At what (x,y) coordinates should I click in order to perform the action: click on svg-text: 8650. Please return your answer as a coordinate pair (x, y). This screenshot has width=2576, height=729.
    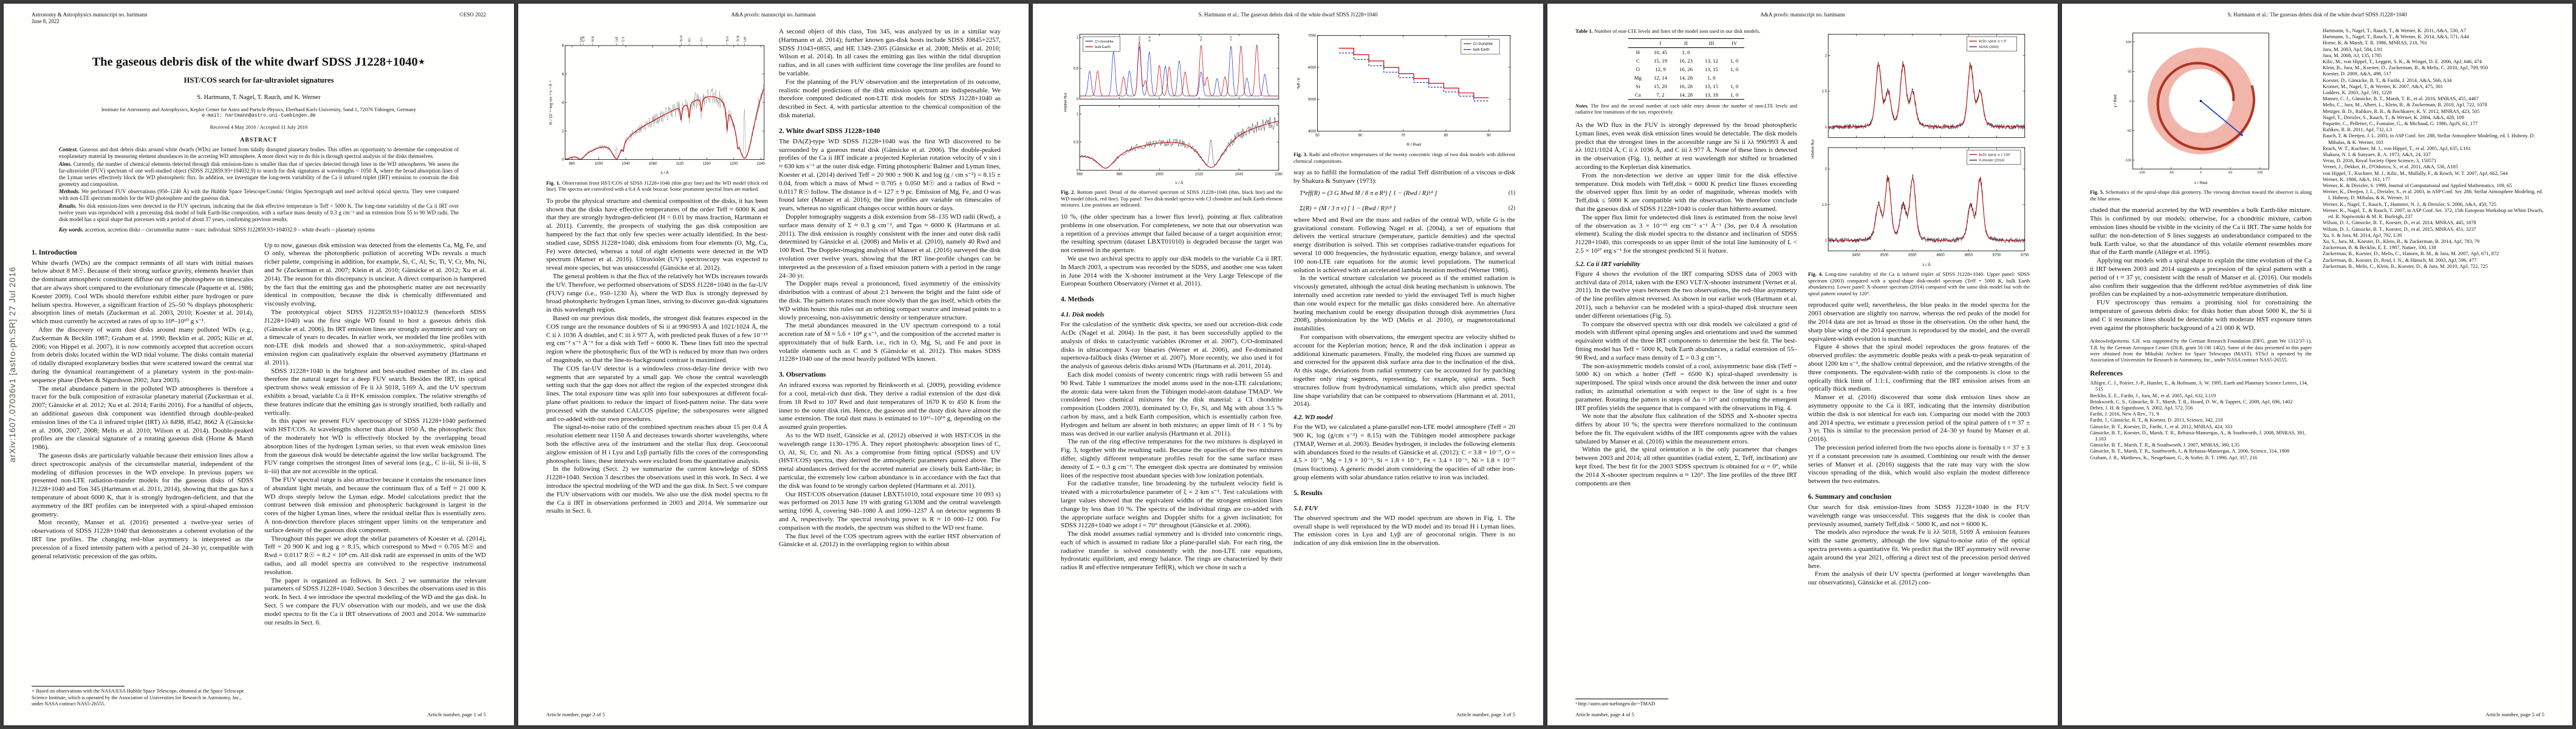
    Looking at the image, I should click on (1969, 255).